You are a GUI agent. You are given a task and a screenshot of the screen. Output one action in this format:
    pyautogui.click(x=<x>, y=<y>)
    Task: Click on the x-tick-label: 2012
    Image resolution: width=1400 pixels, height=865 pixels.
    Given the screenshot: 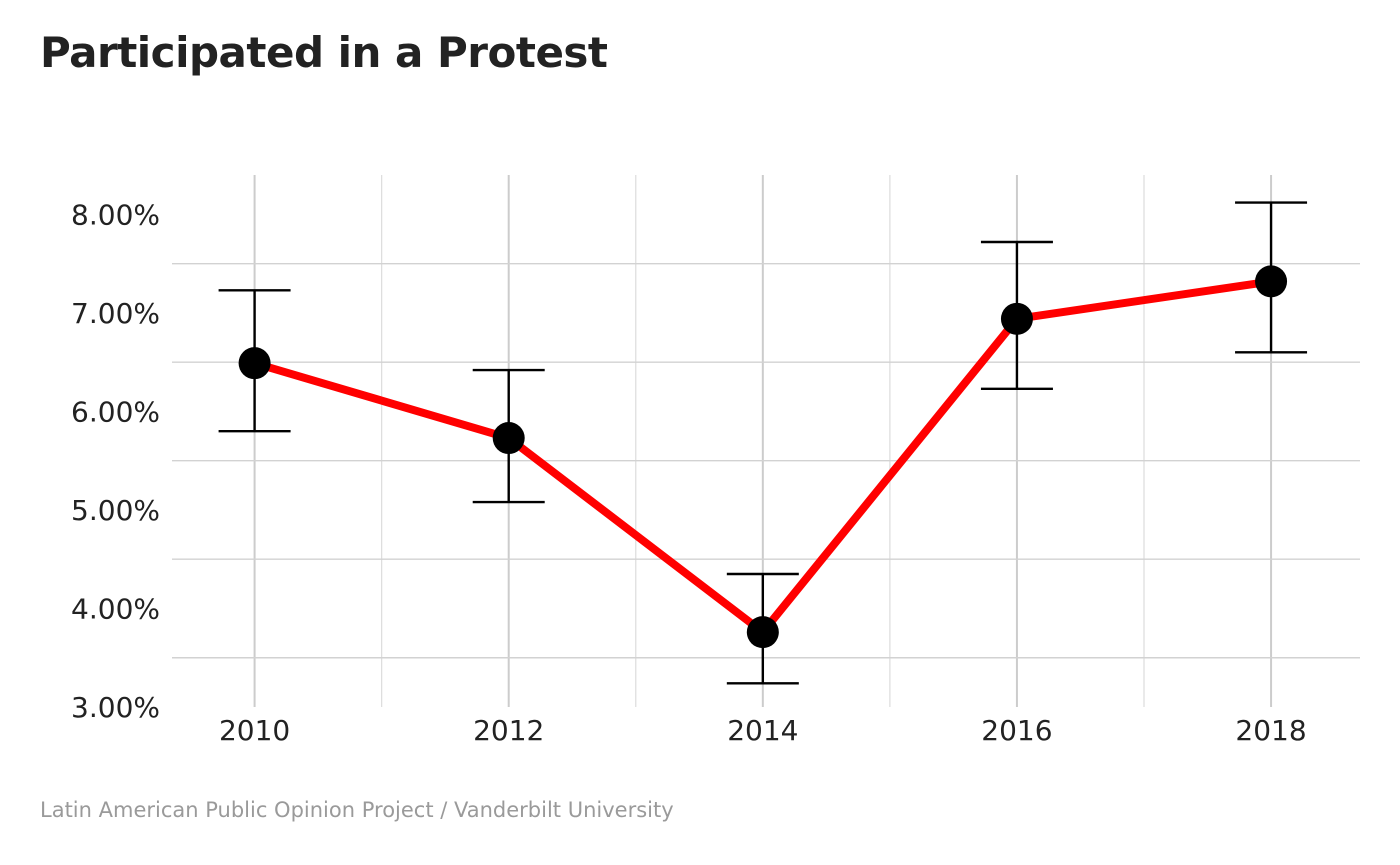 What is the action you would take?
    pyautogui.click(x=508, y=730)
    